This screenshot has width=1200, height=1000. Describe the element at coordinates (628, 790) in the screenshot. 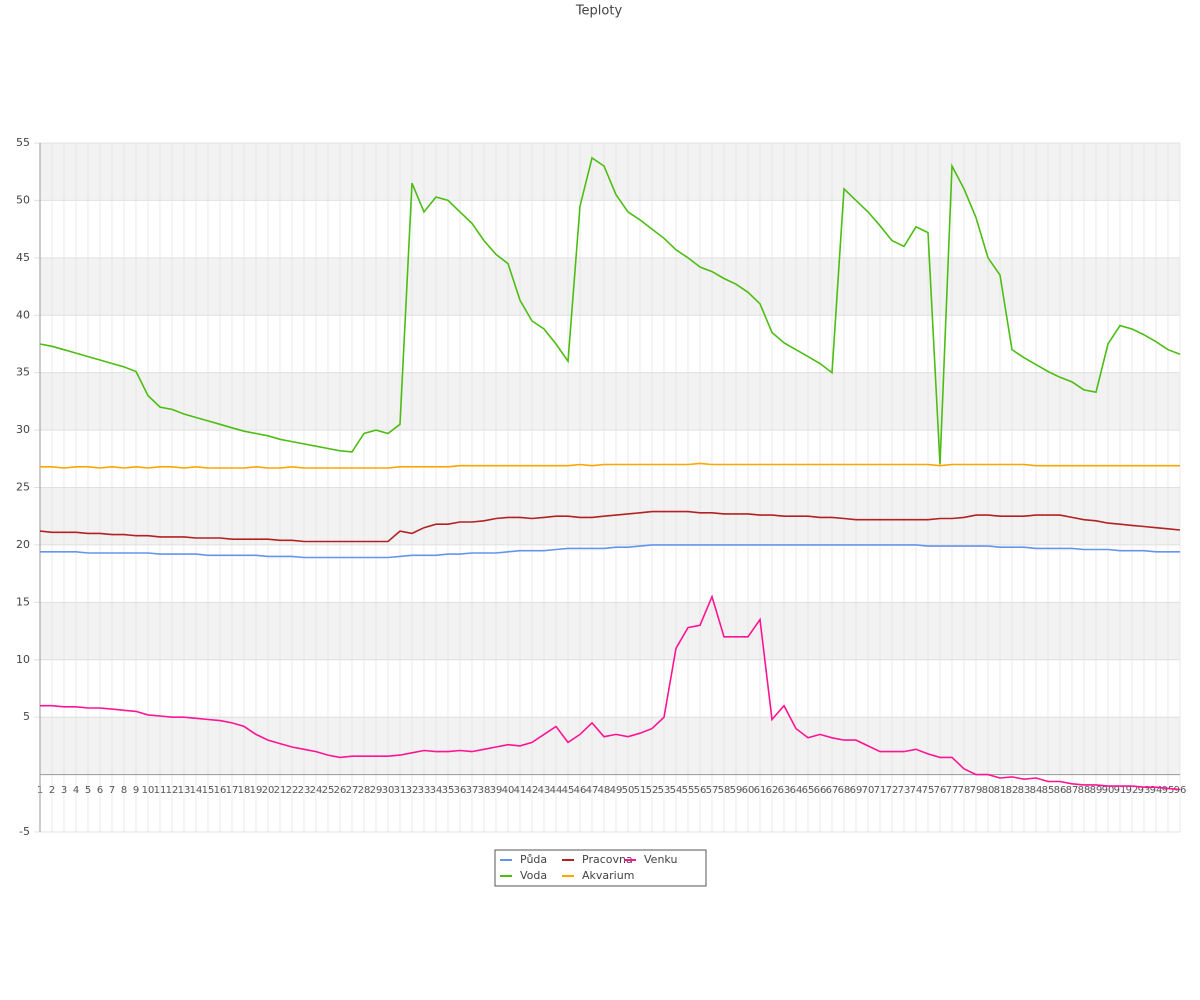

I see `x-tick-label: 50` at that location.